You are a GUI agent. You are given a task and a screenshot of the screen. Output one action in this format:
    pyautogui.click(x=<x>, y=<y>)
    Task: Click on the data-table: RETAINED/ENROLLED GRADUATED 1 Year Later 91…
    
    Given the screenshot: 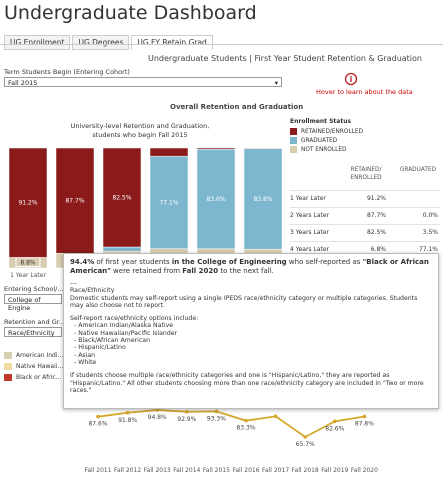 What is the action you would take?
    pyautogui.click(x=365, y=212)
    